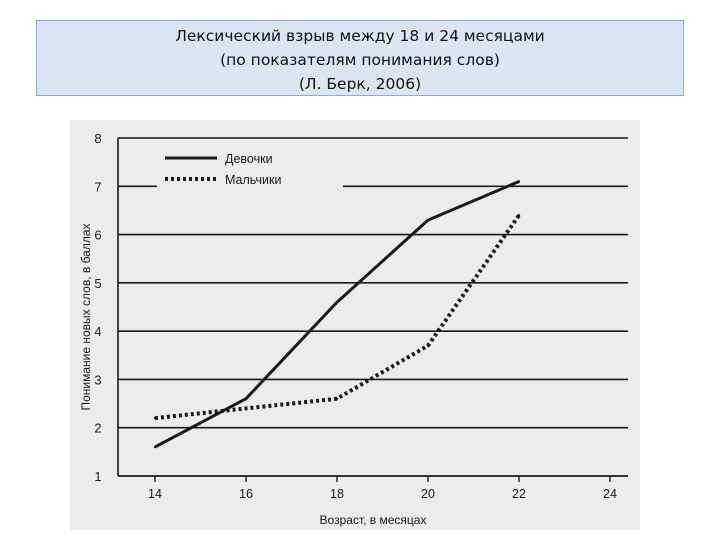 The height and width of the screenshot is (540, 720). I want to click on x-tick-label-14: 14, so click(155, 494).